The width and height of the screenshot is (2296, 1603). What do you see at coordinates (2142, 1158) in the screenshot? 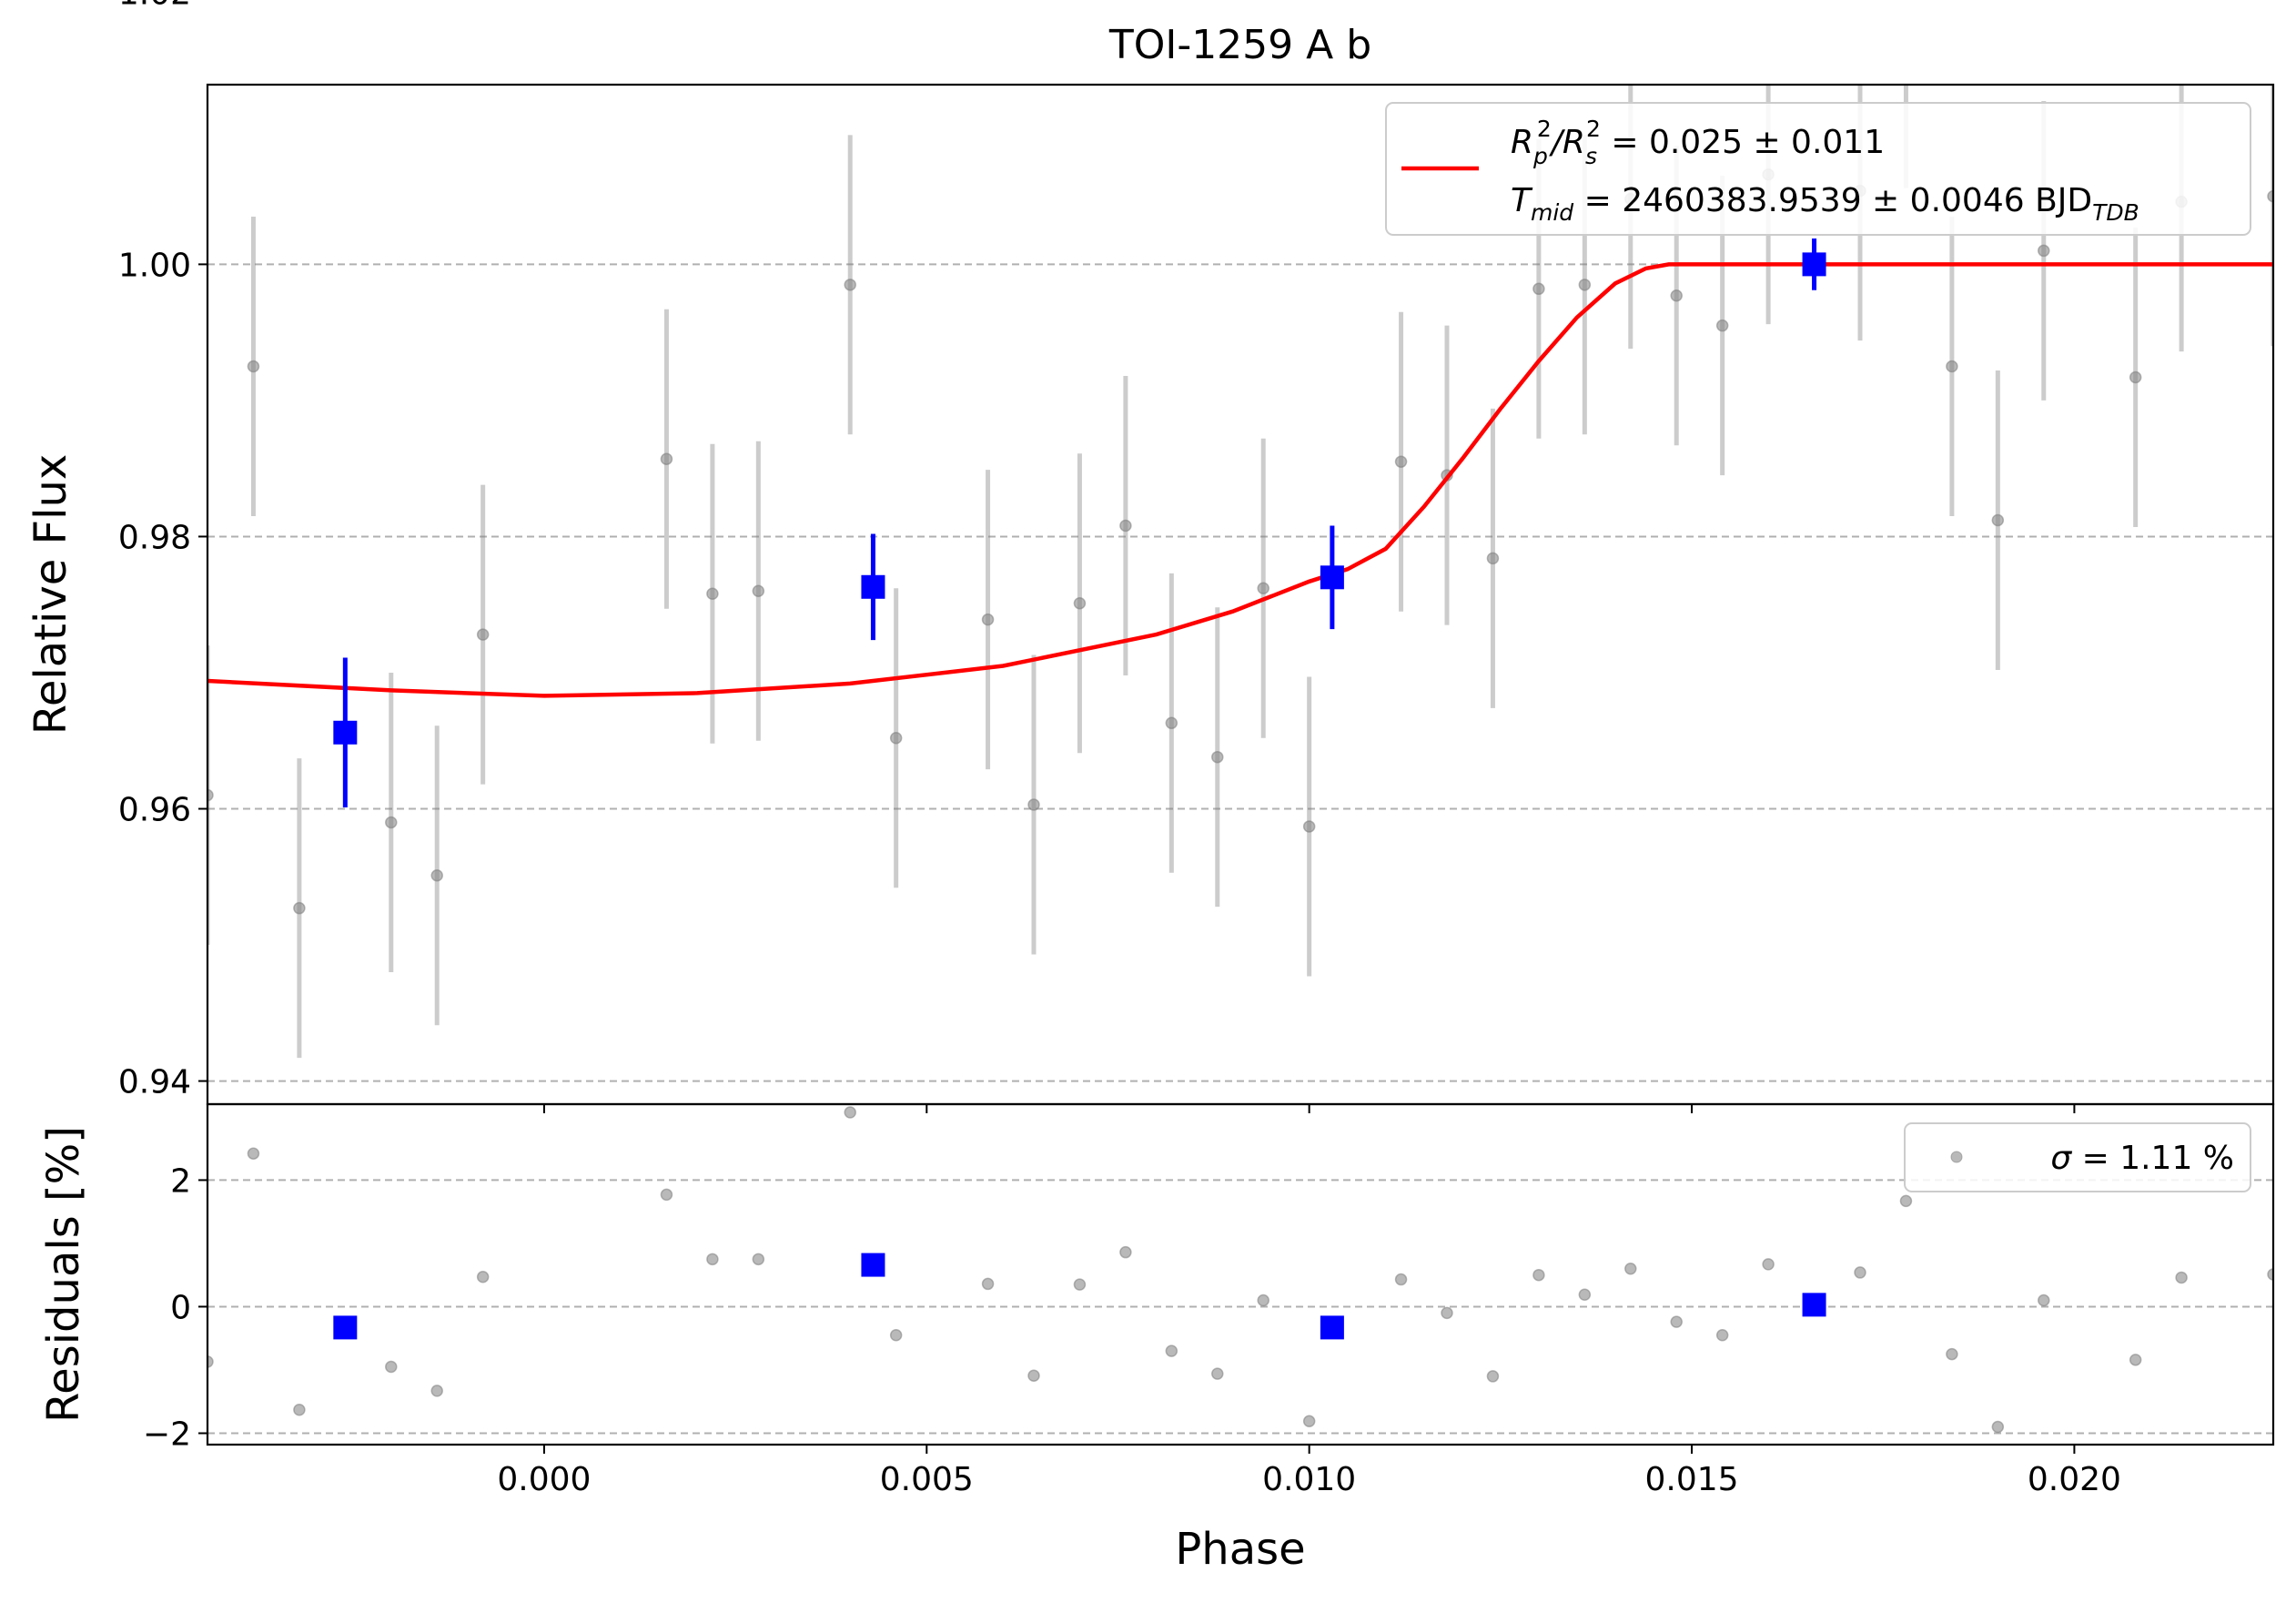
I see `residuals-legend-label: σ = 1.11 %` at bounding box center [2142, 1158].